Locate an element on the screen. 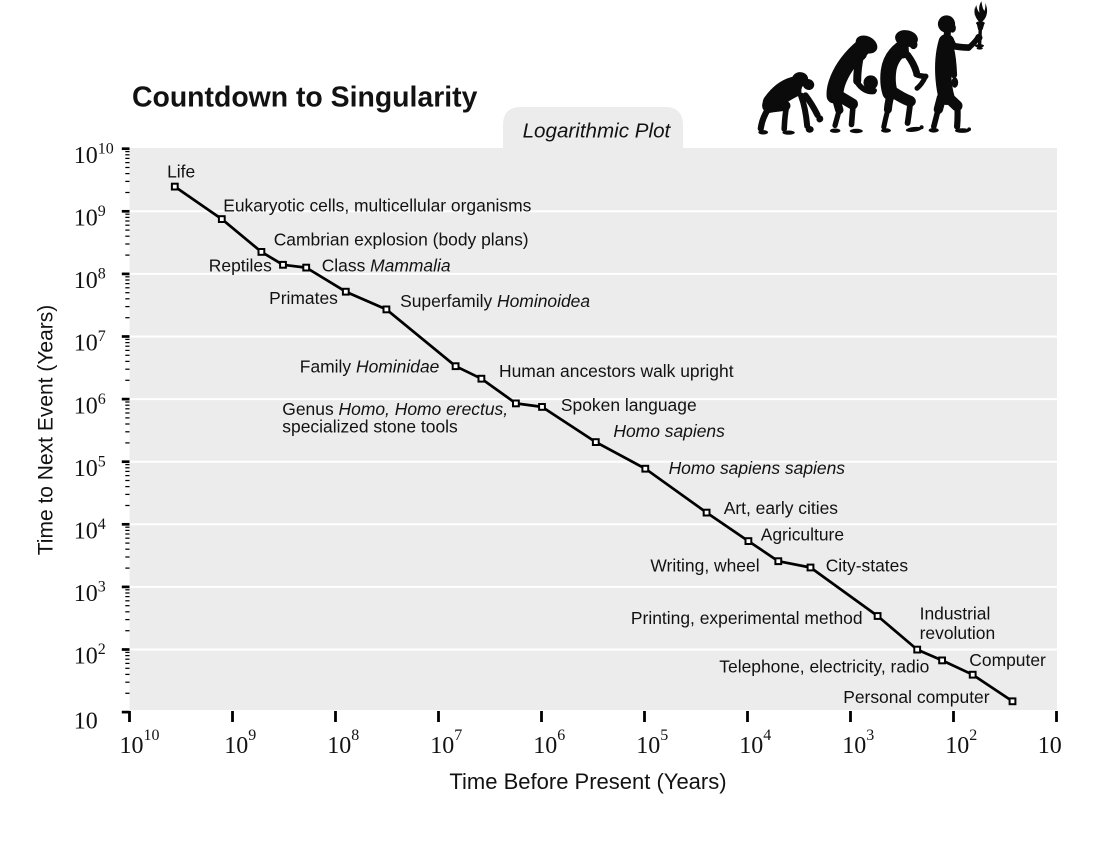 Image resolution: width=1100 pixels, height=846 pixels. svg-text: Genus Homo, Homo erectus, is located at coordinates (395, 409).